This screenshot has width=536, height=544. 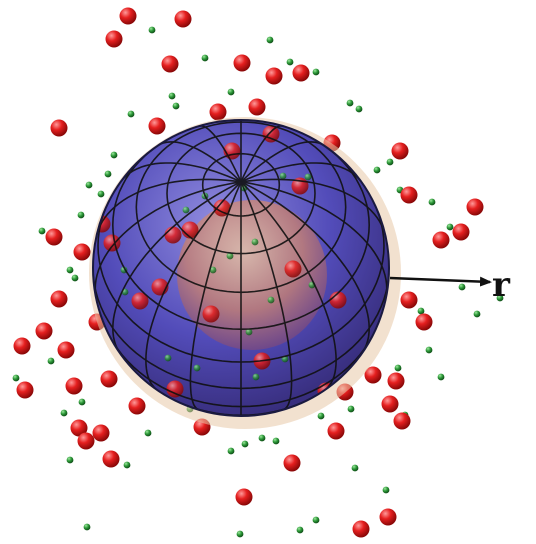 What do you see at coordinates (501, 285) in the screenshot?
I see `radius-label: r` at bounding box center [501, 285].